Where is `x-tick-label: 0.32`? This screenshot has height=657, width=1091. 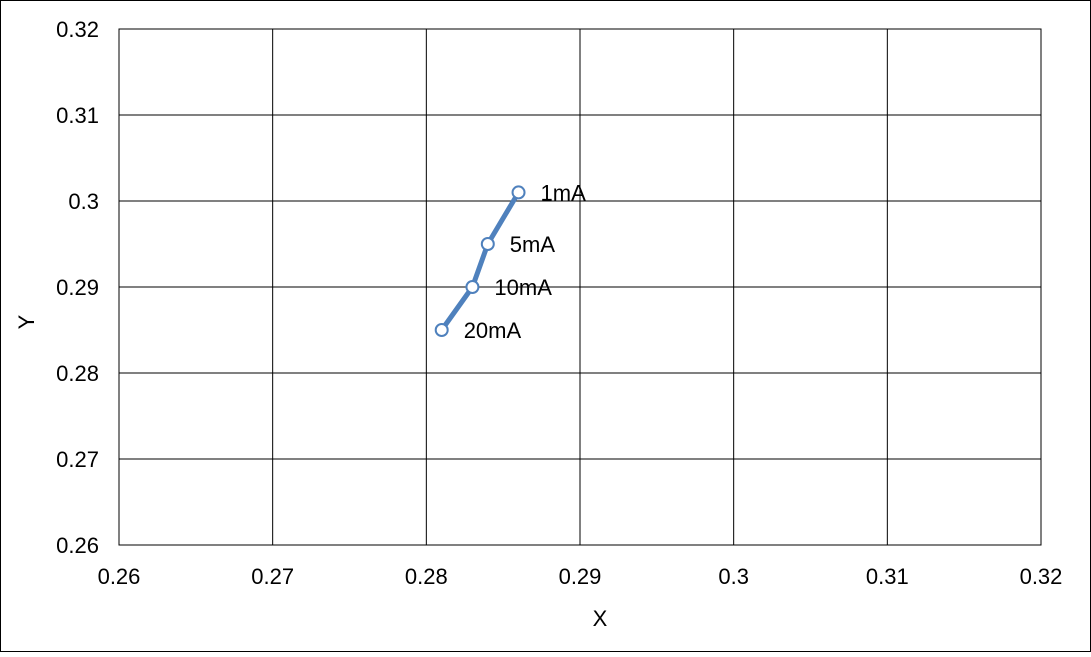
x-tick-label: 0.32 is located at coordinates (1041, 576).